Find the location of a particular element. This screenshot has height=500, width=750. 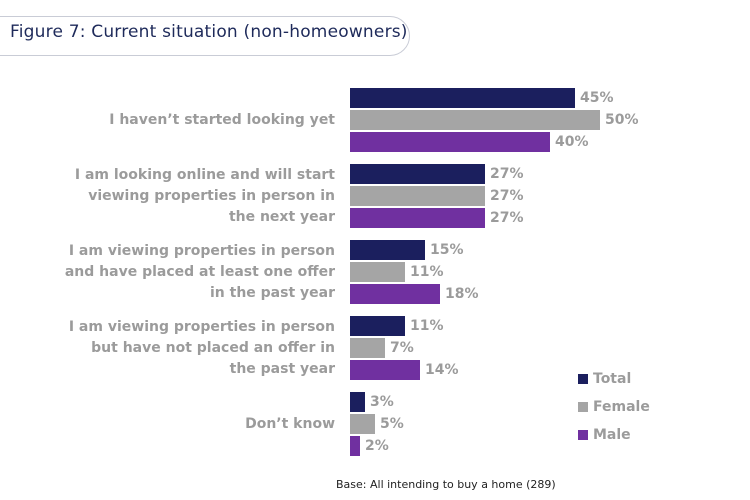

legend-label: Total is located at coordinates (612, 379).